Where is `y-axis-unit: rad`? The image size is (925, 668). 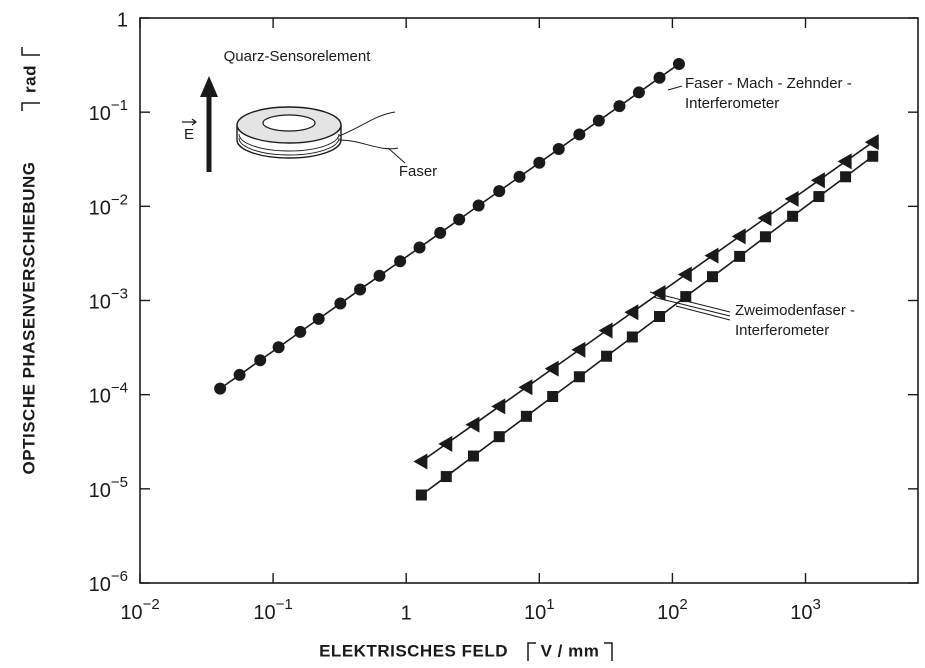 y-axis-unit: rad is located at coordinates (29, 79).